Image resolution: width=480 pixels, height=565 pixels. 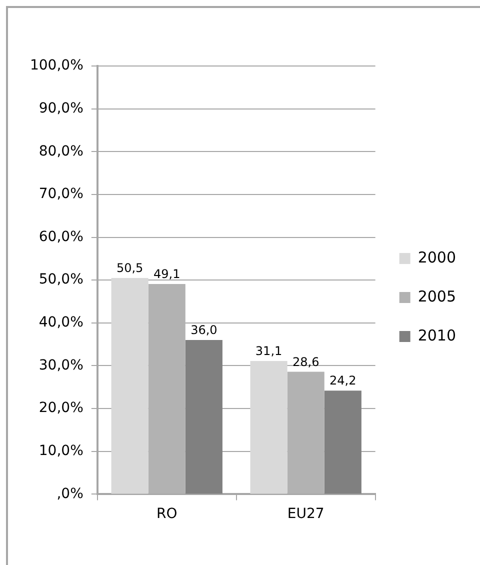 What do you see at coordinates (305, 514) in the screenshot?
I see `x-tick-label: EU27` at bounding box center [305, 514].